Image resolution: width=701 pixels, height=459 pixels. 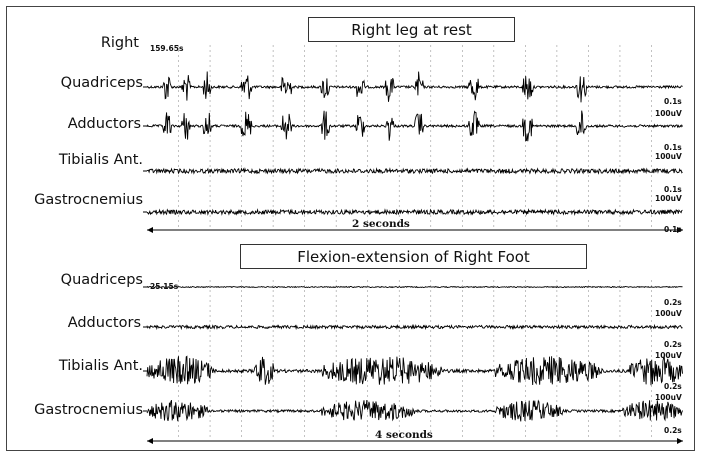 I want to click on top-label-tibialis: Tibialis Ant., so click(x=100, y=160).